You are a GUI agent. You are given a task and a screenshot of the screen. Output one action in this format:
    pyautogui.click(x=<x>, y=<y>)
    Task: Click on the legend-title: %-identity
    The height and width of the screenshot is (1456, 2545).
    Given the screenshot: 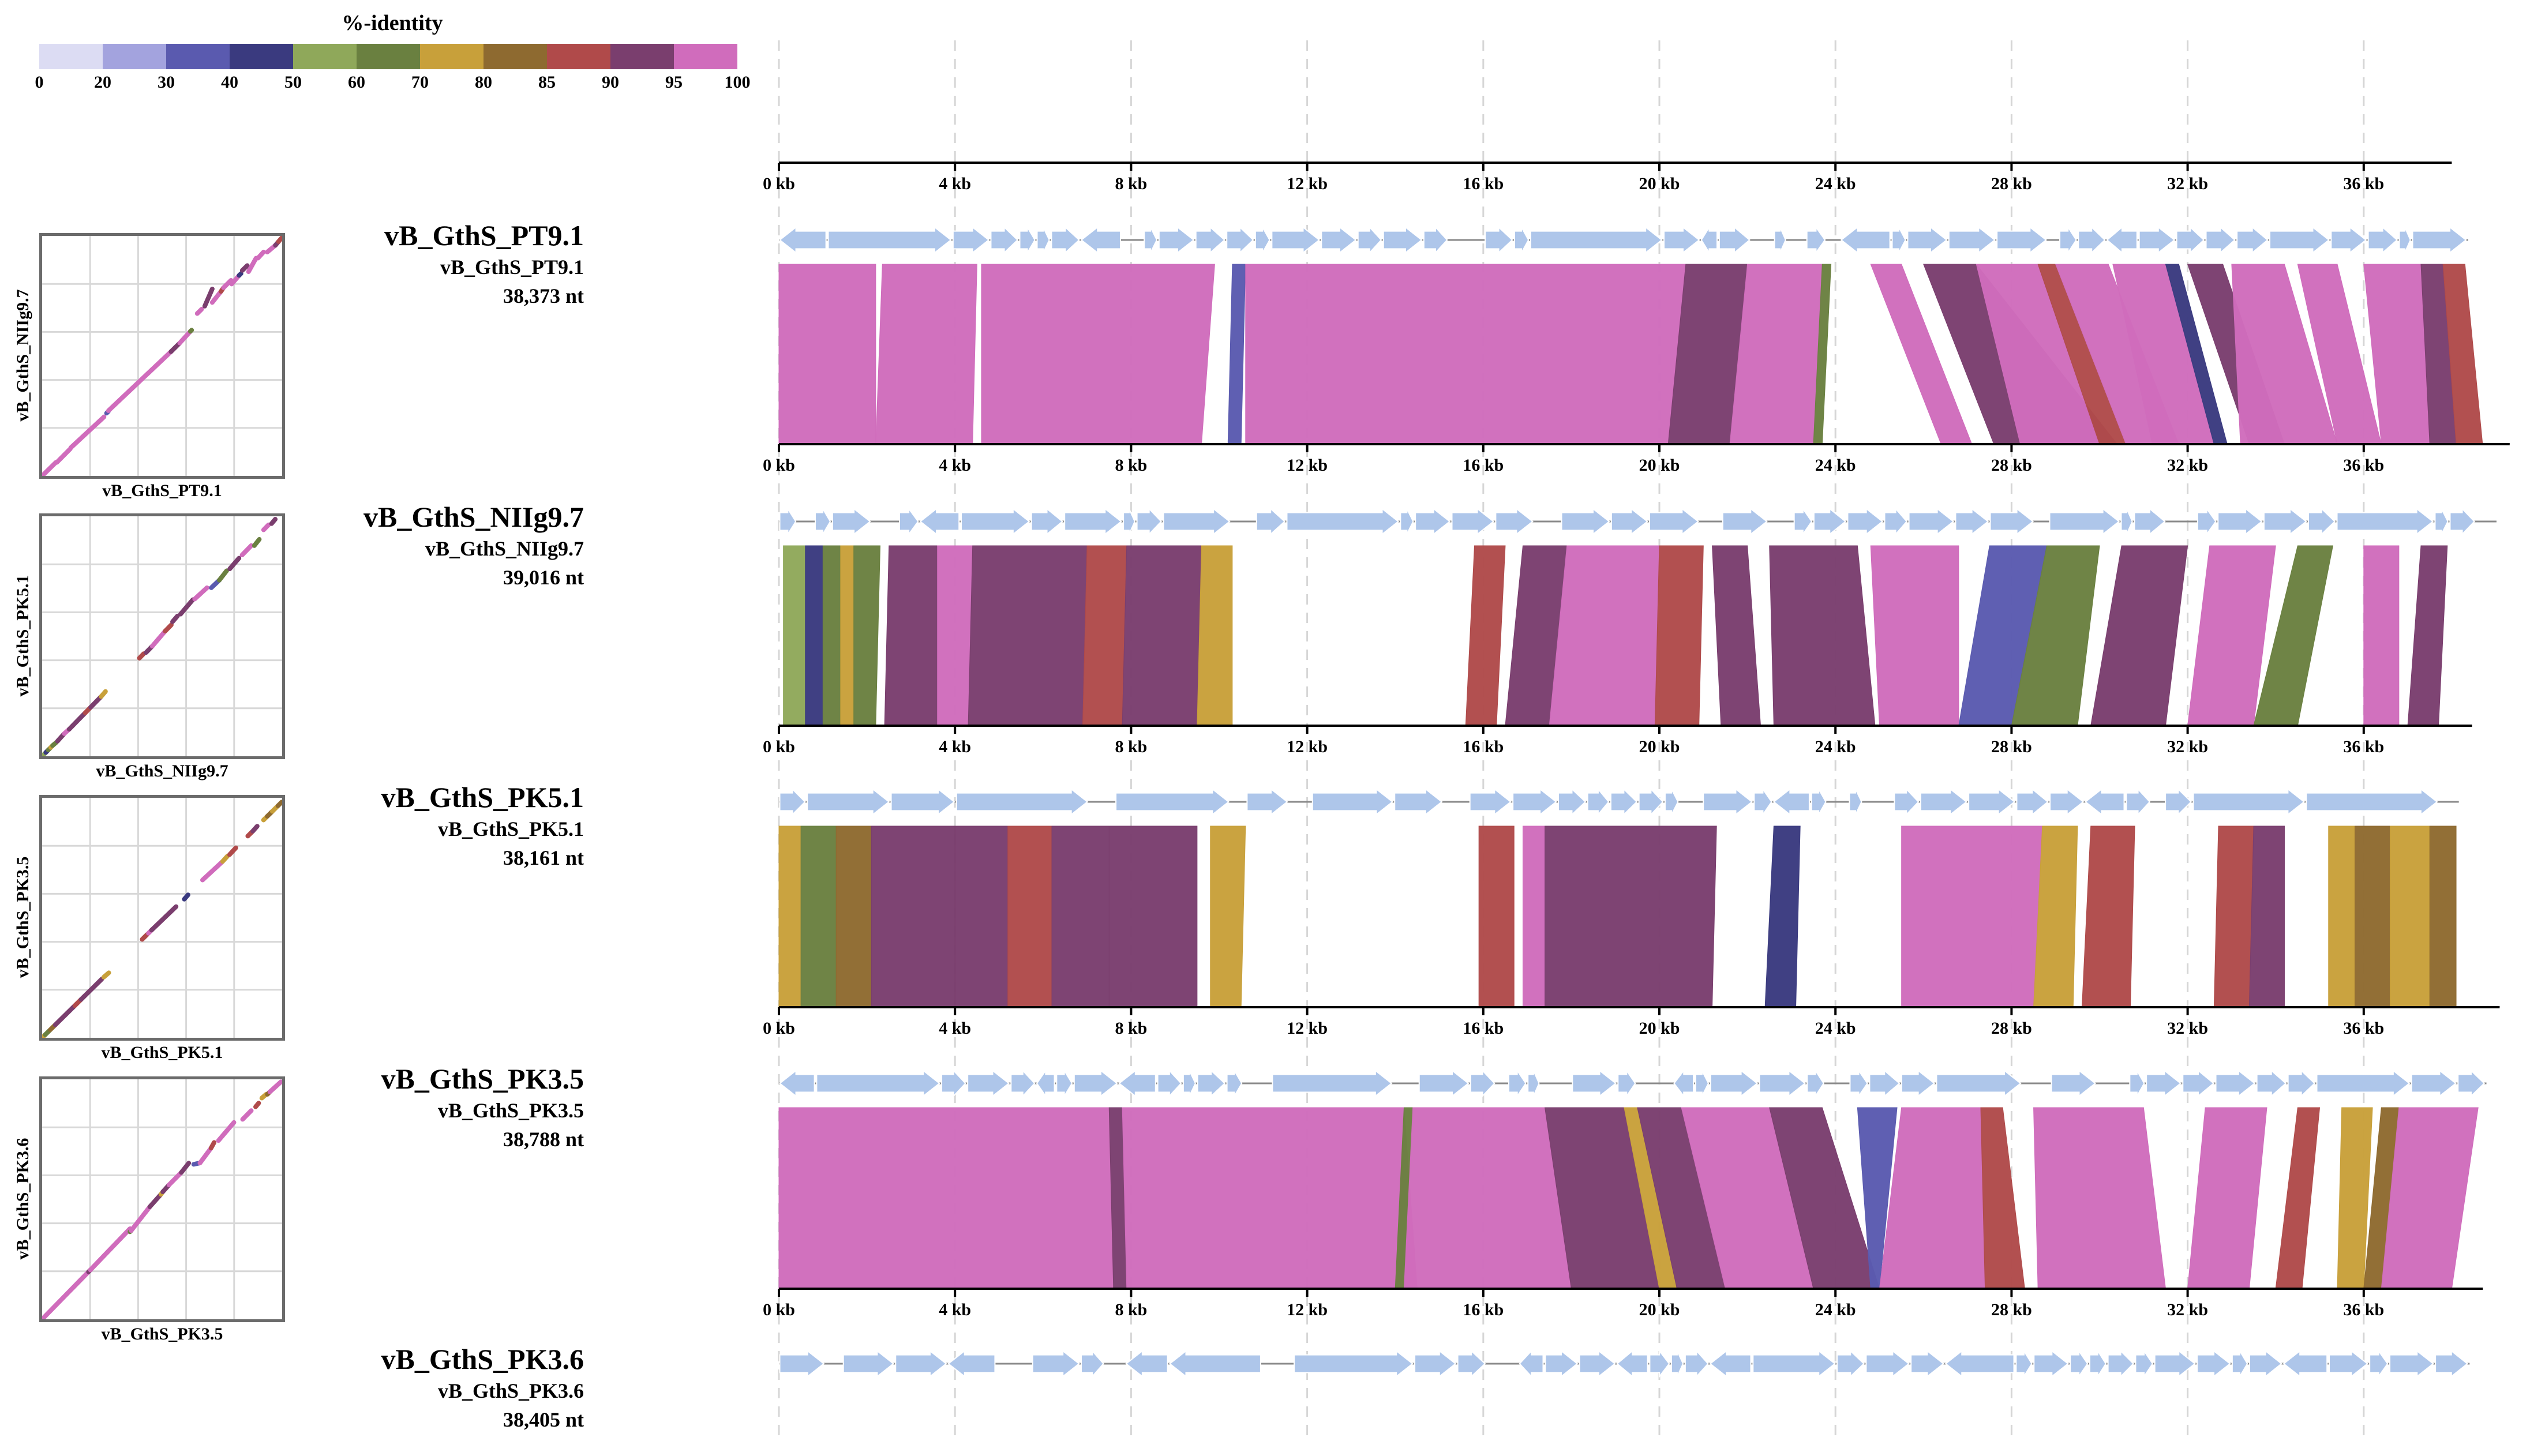 What is the action you would take?
    pyautogui.click(x=392, y=23)
    